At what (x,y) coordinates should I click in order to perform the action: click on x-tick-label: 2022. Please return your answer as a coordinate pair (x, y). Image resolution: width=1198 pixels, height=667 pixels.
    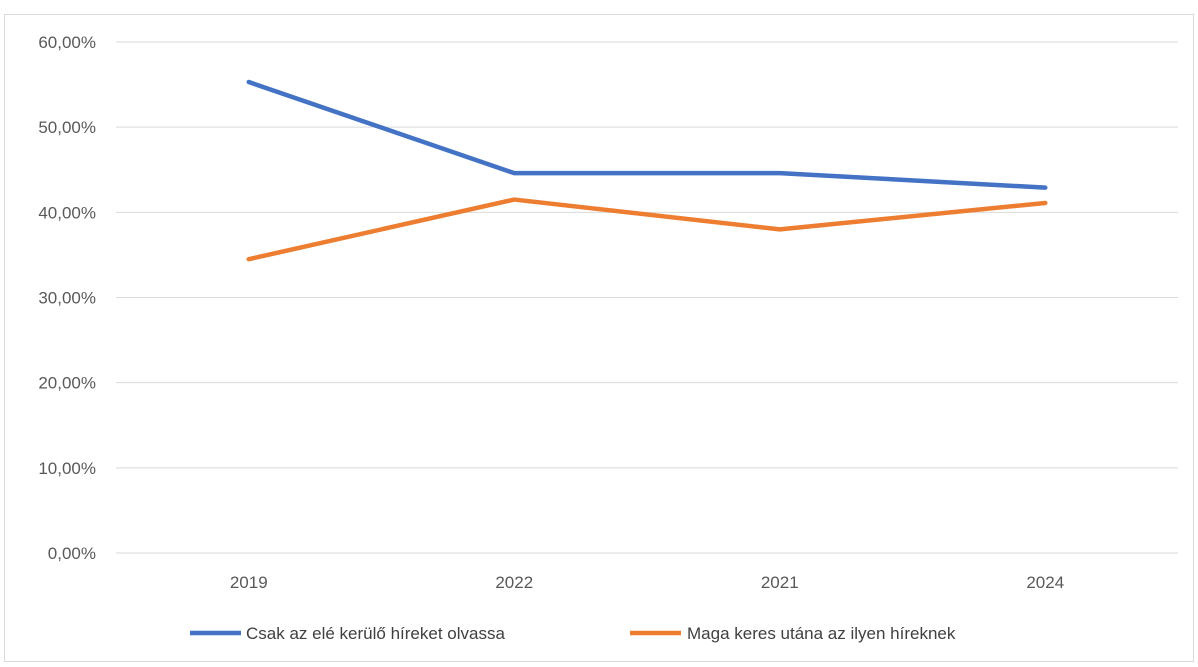
    Looking at the image, I should click on (514, 582).